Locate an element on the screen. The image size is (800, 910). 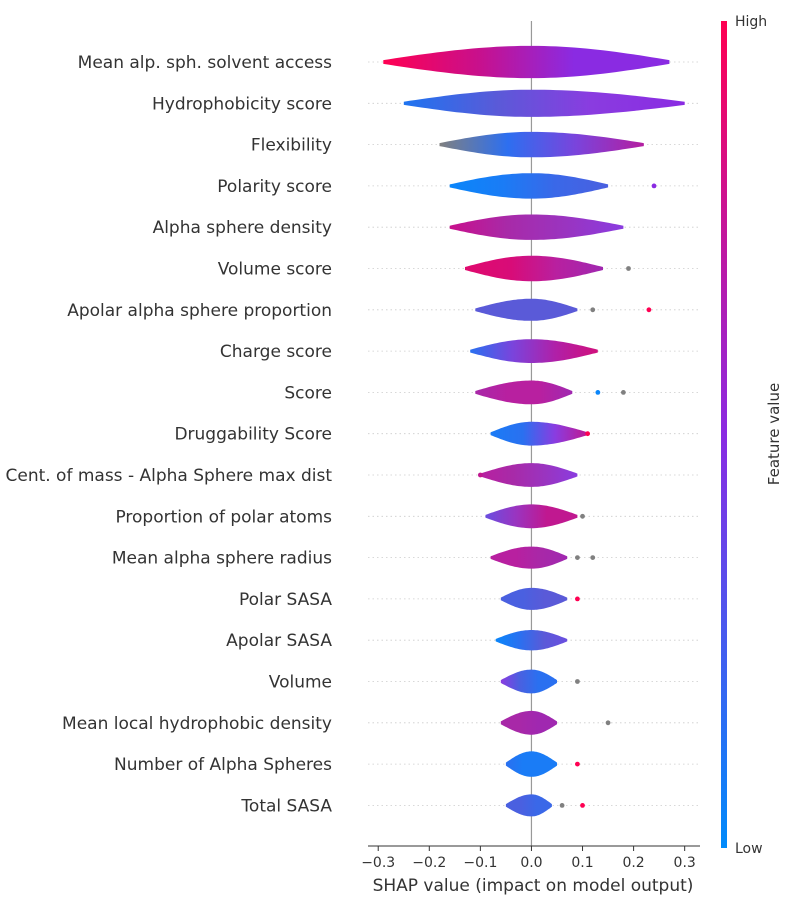
feature-label: Alpha sphere density is located at coordinates (242, 228).